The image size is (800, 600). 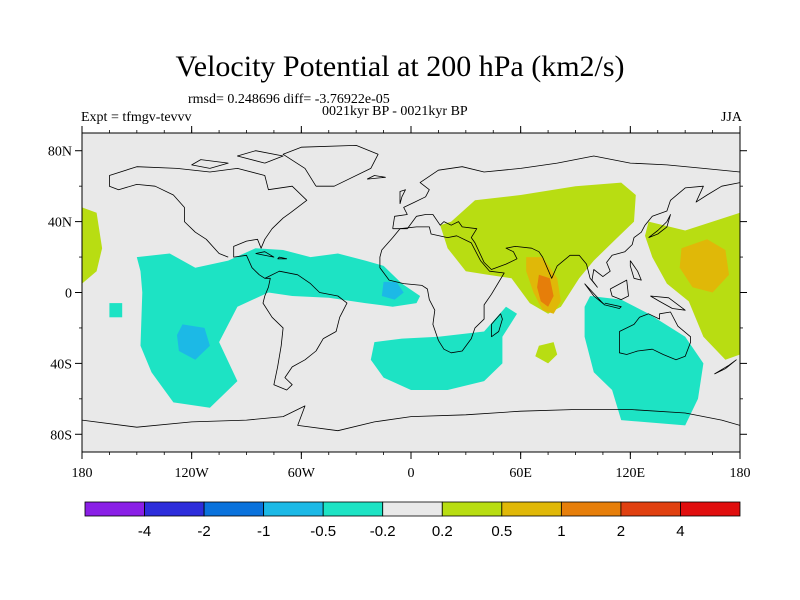 I want to click on colorbar-label-7: 1, so click(x=561, y=531).